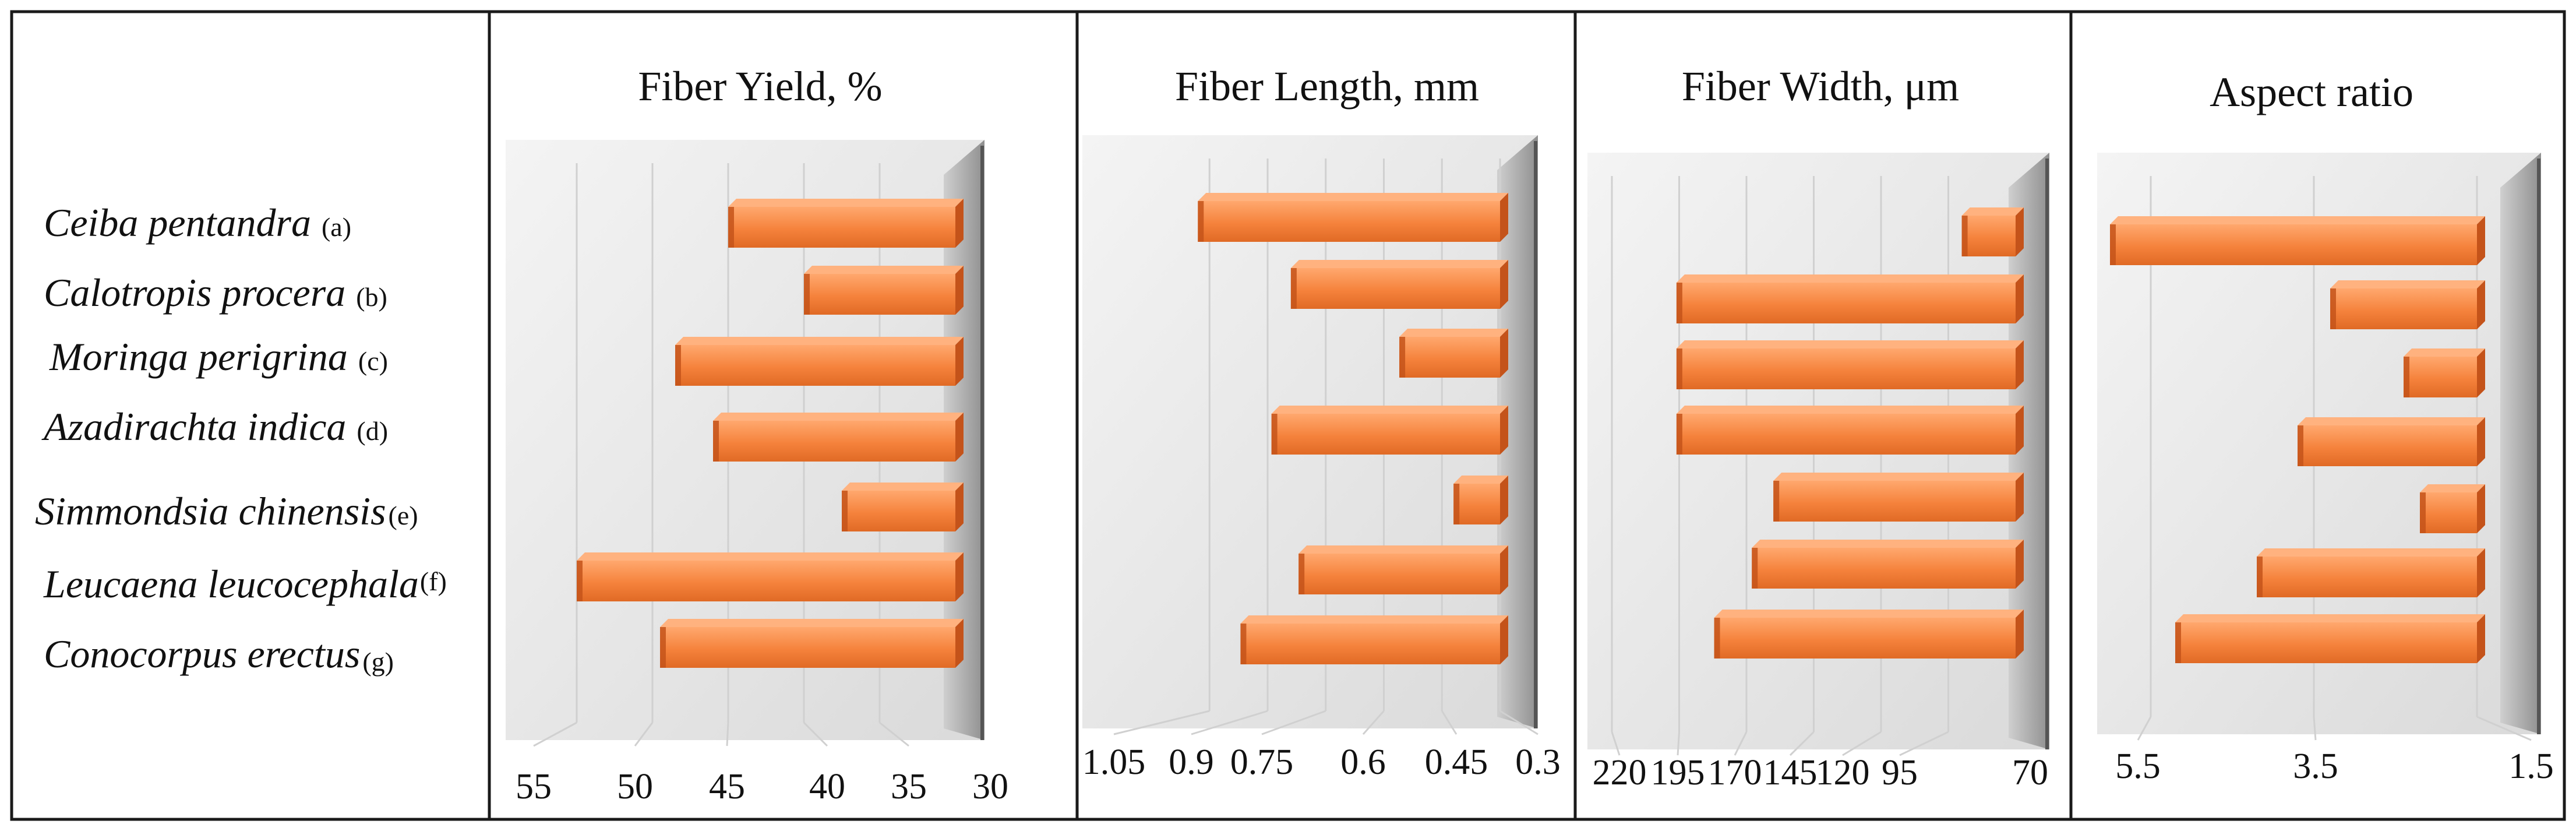 The height and width of the screenshot is (831, 2576). I want to click on chart-fiber-length: 1.05 0.9 0.75 0.6 0.45 0.3, so click(1321, 458).